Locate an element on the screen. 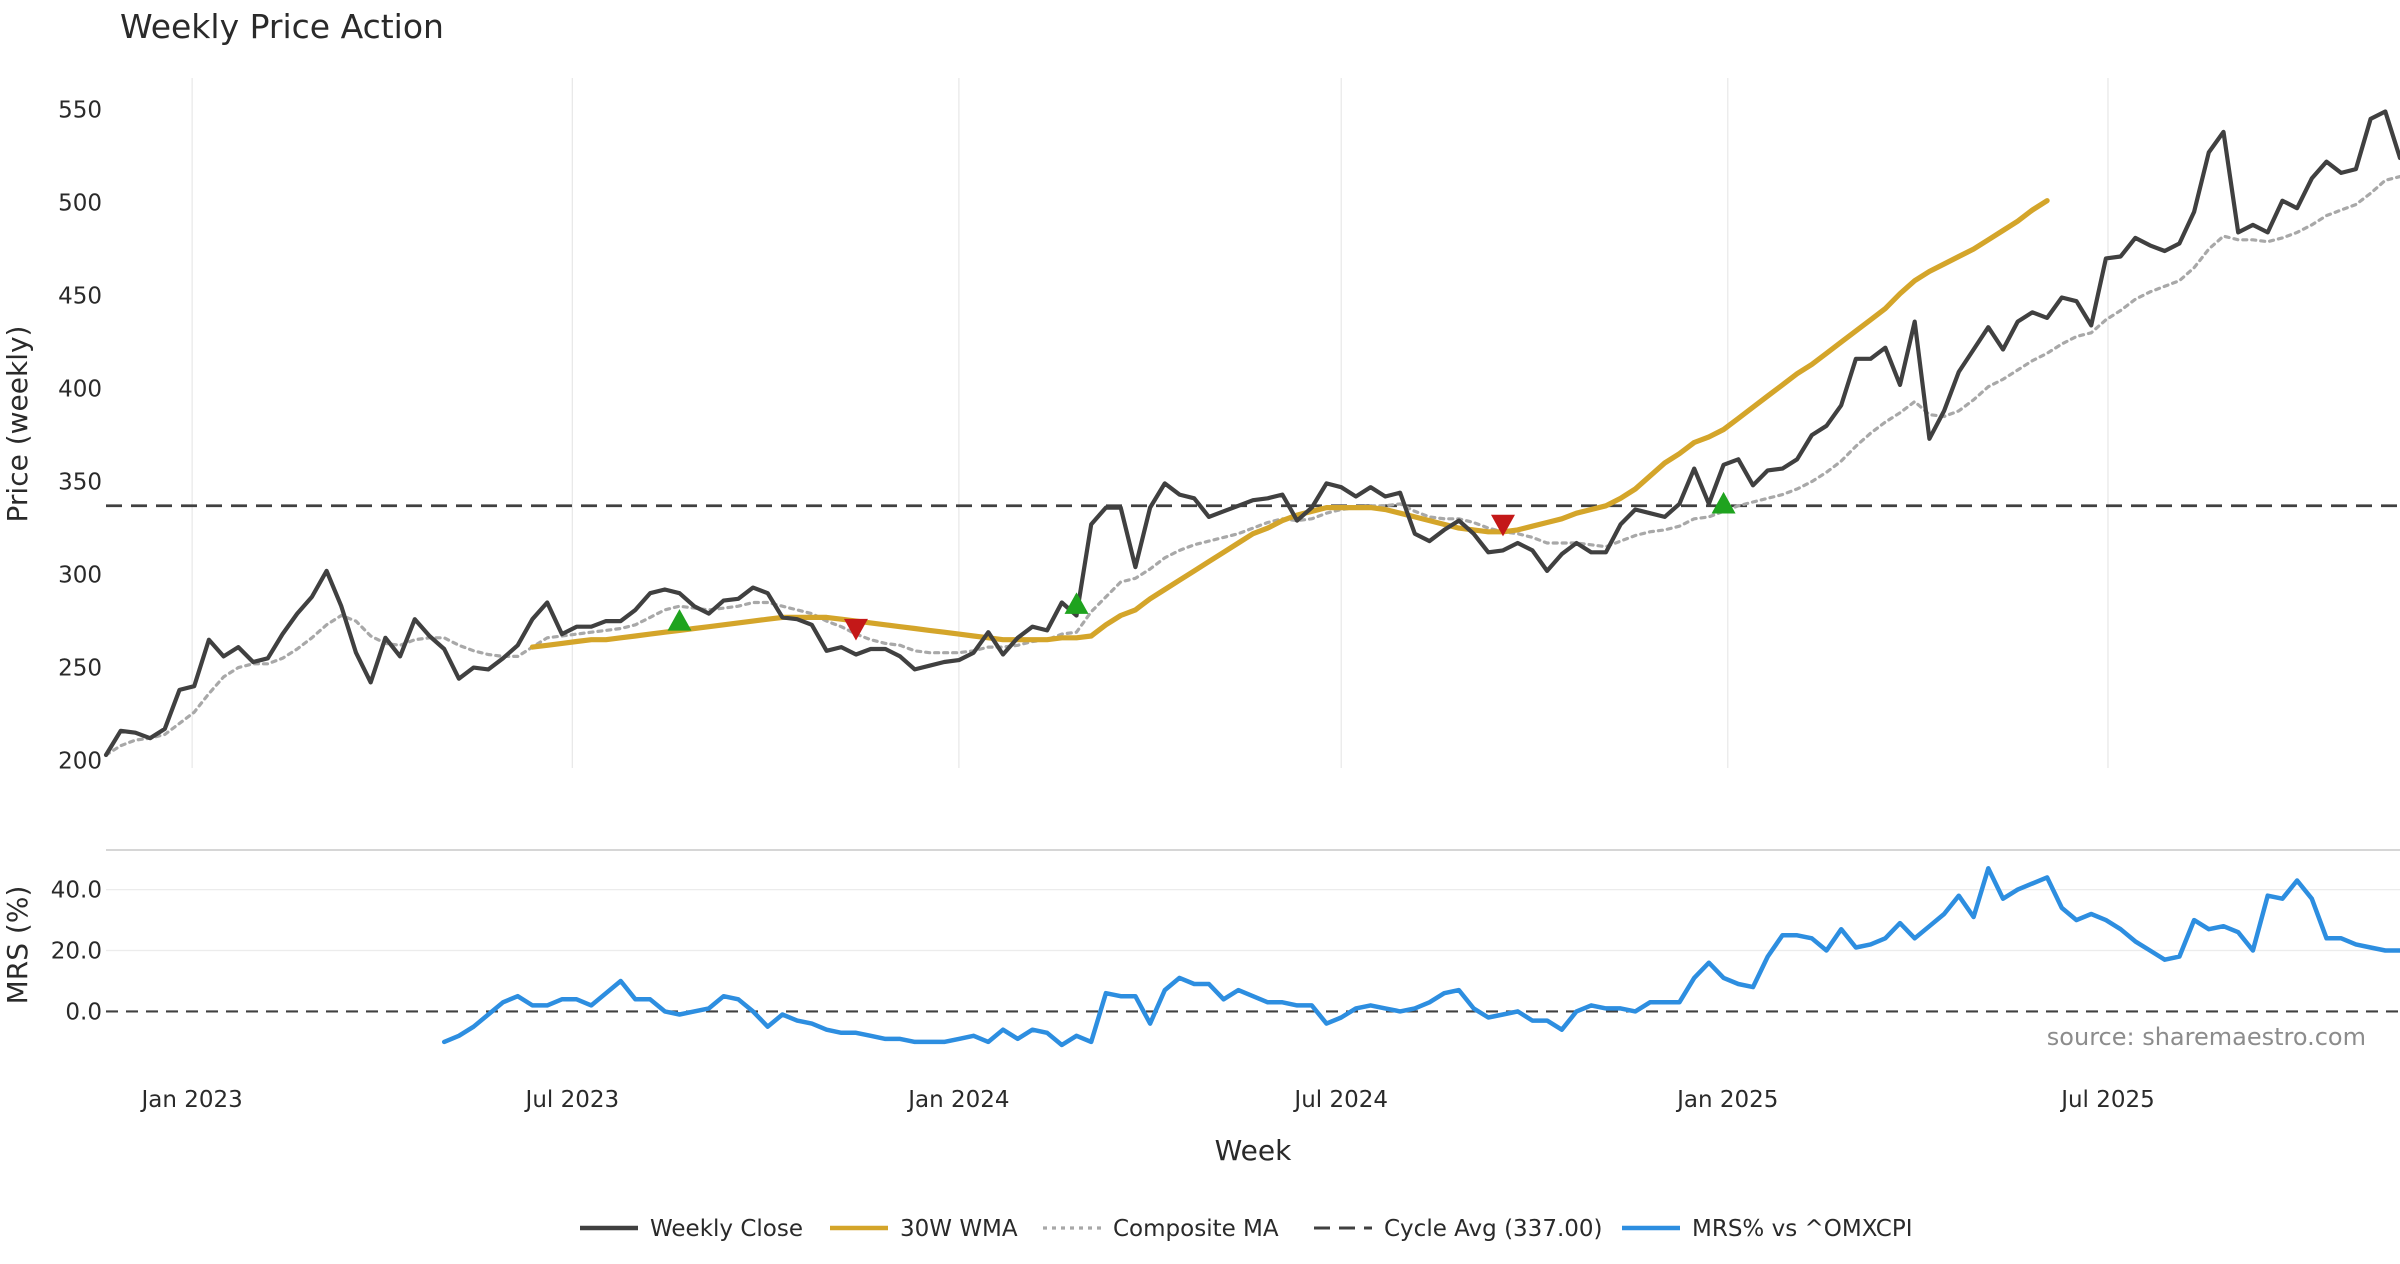 This screenshot has width=2400, height=1264. legend-label: 30W WMA is located at coordinates (959, 1229).